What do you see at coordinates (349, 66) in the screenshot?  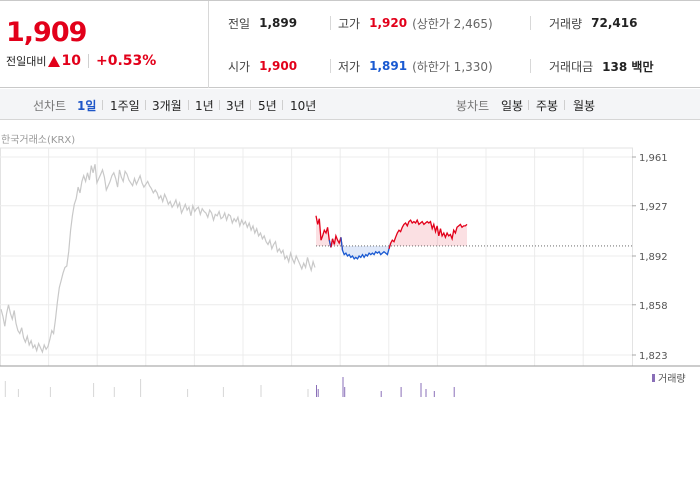 I see `low-label: 저가` at bounding box center [349, 66].